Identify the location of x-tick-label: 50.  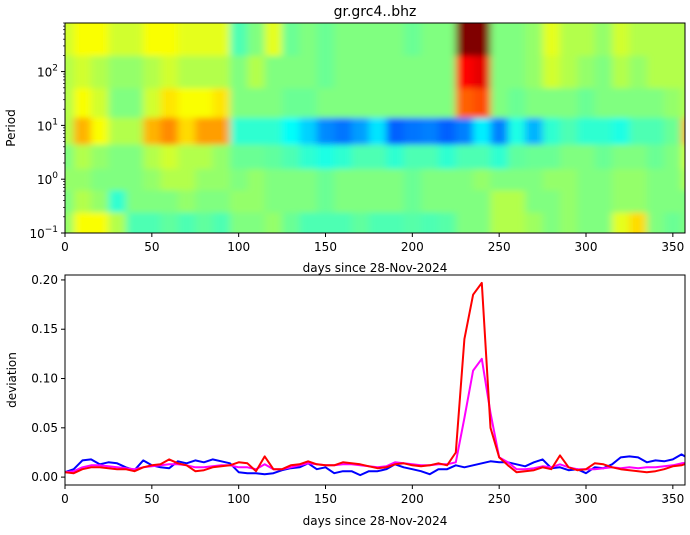
(151, 247).